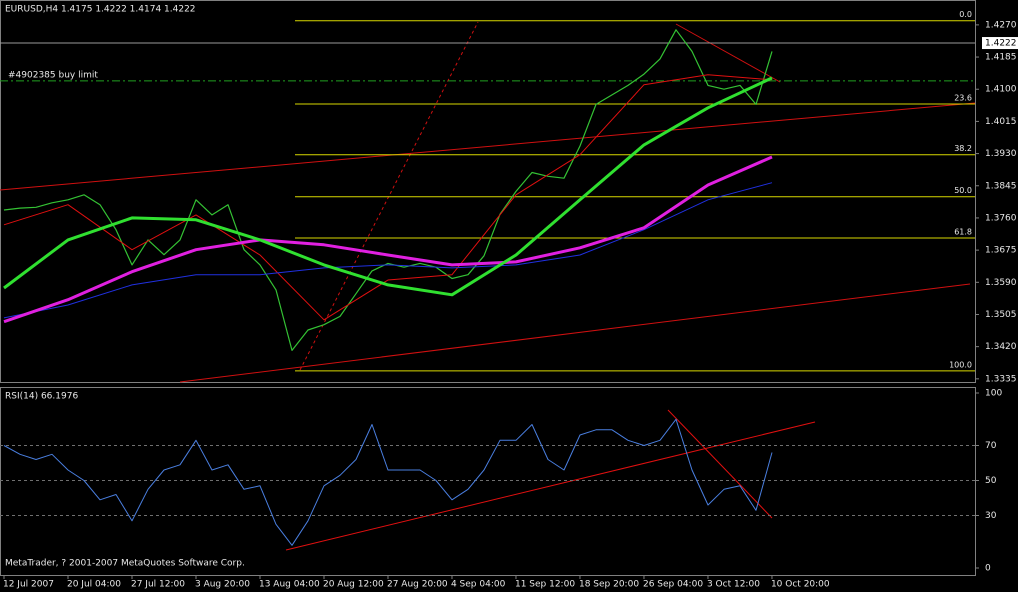 This screenshot has width=1018, height=592. What do you see at coordinates (993, 394) in the screenshot?
I see `y-tick-label: 100` at bounding box center [993, 394].